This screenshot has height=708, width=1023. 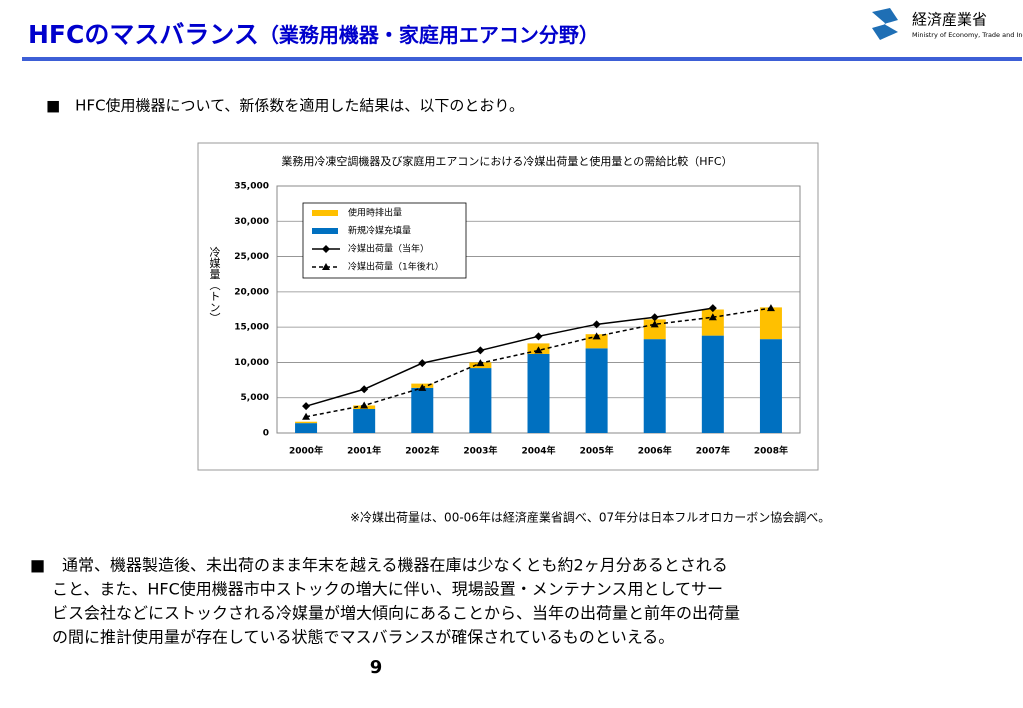 What do you see at coordinates (379, 231) in the screenshot?
I see `legend-label: 新規冷媒充填量` at bounding box center [379, 231].